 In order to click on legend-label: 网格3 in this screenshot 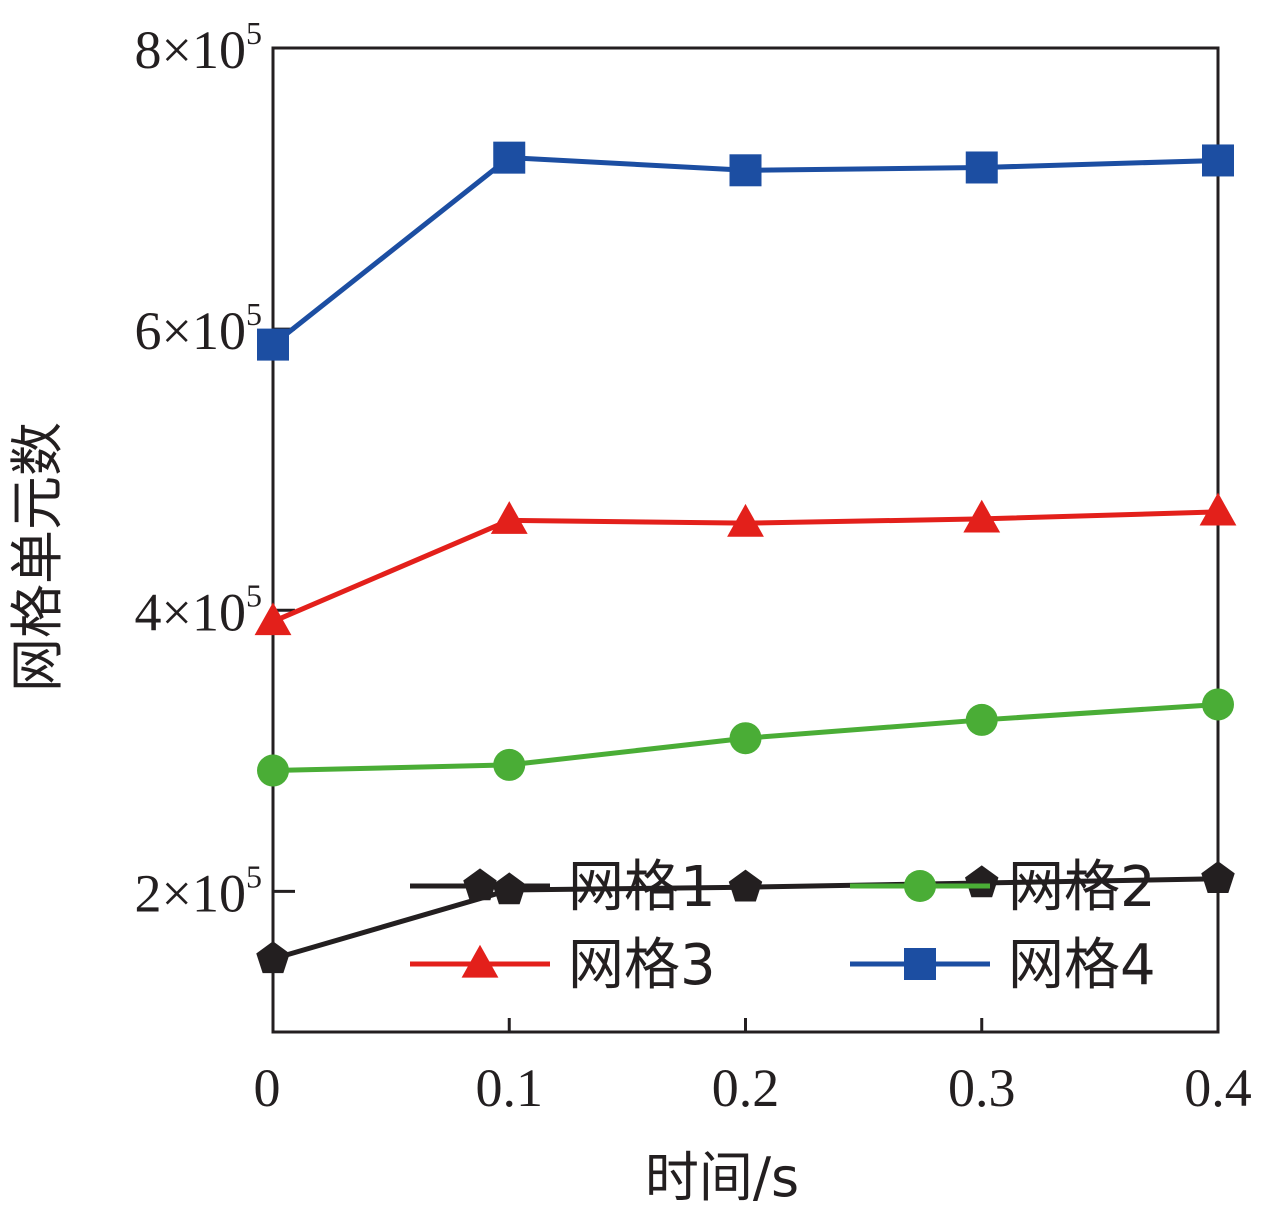, I will do `click(642, 965)`.